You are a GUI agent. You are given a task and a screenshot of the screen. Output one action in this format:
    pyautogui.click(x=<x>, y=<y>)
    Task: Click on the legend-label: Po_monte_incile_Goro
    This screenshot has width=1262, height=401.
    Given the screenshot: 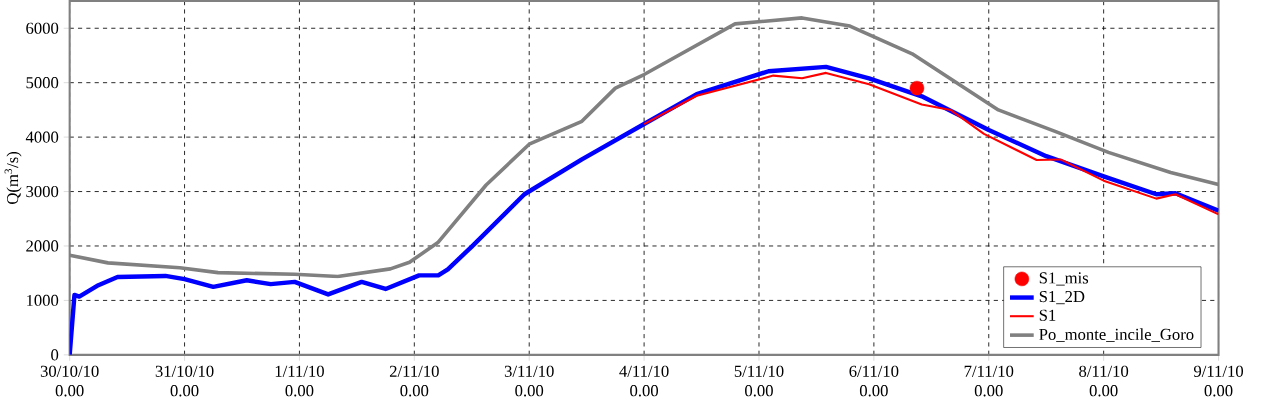 What is the action you would take?
    pyautogui.click(x=1116, y=335)
    